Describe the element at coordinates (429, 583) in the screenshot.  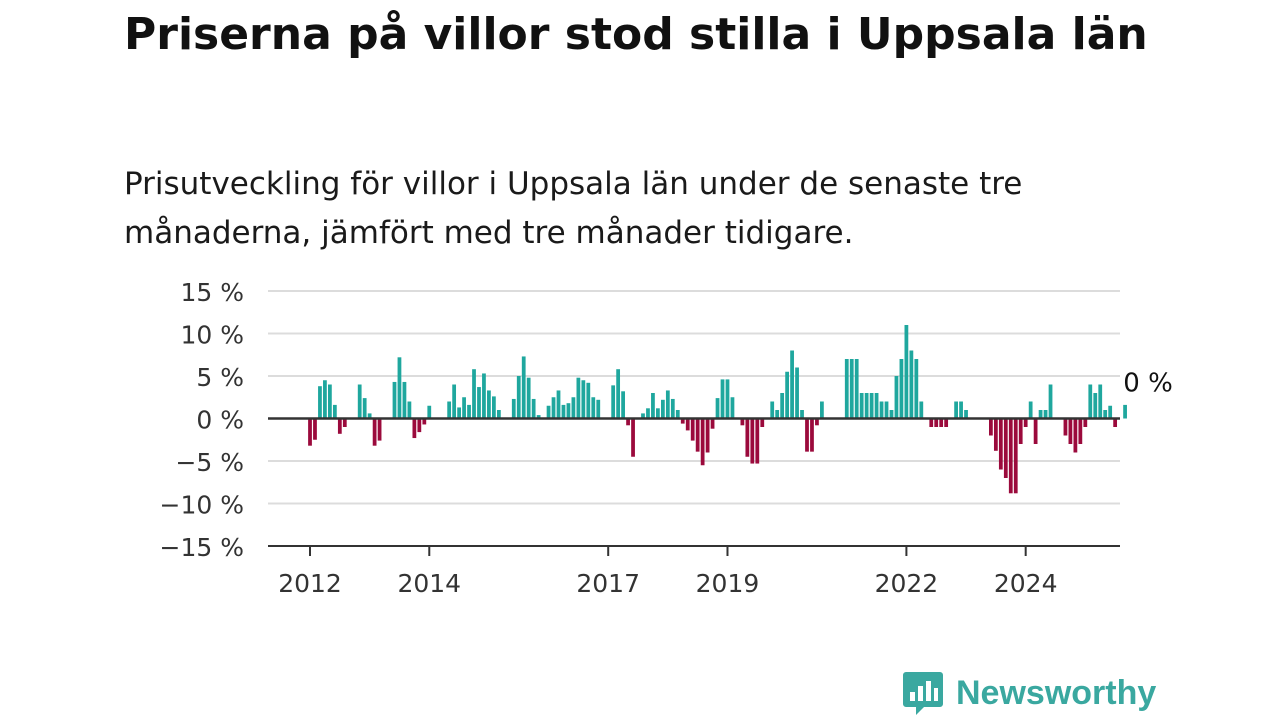
I see `x-tick-label: 2014` at that location.